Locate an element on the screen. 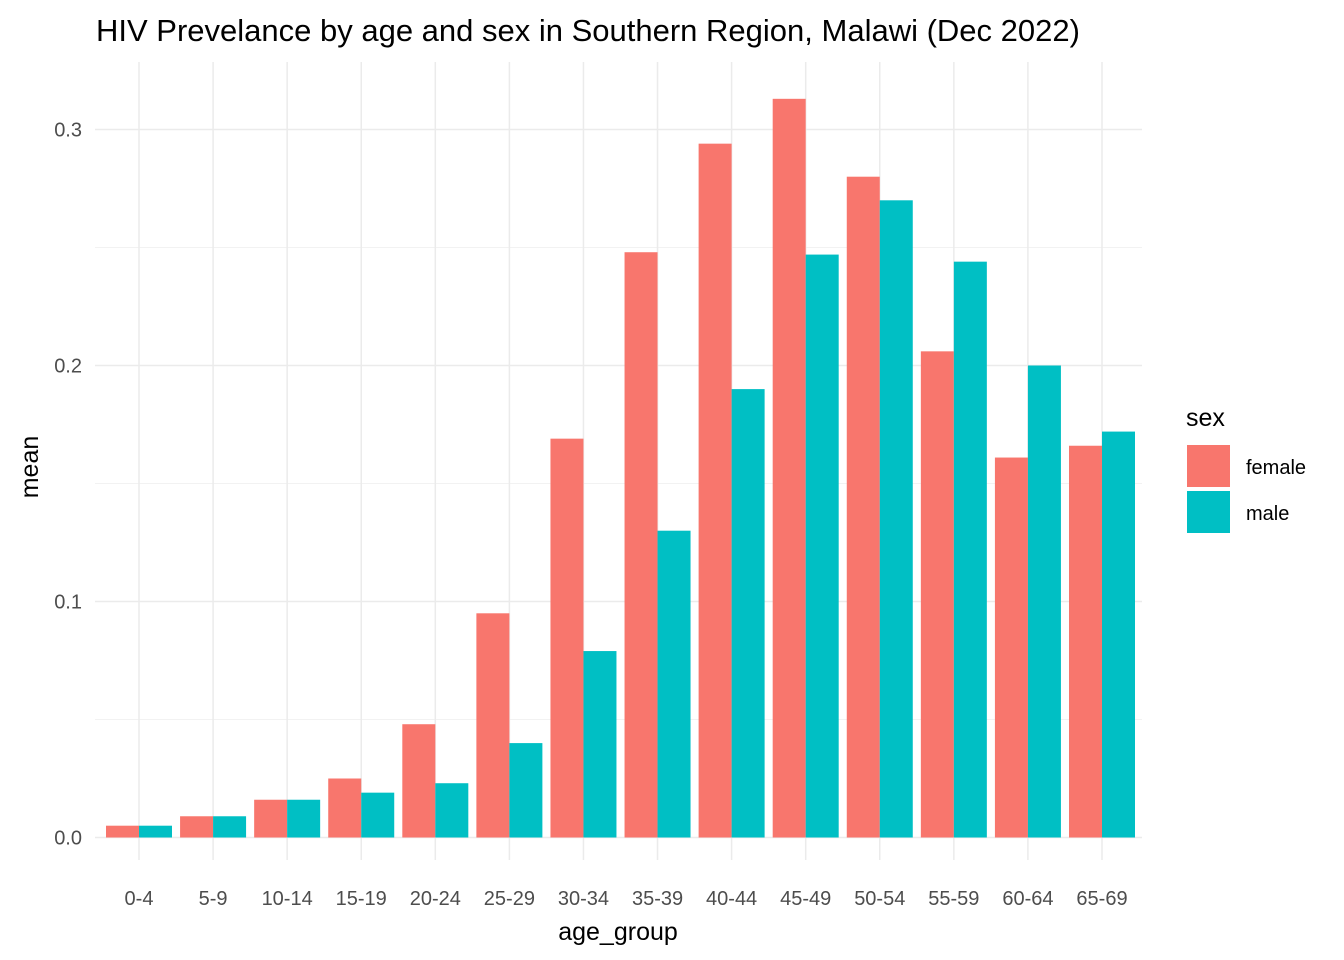 The image size is (1344, 960). x-tick-label: 10-14 is located at coordinates (287, 899).